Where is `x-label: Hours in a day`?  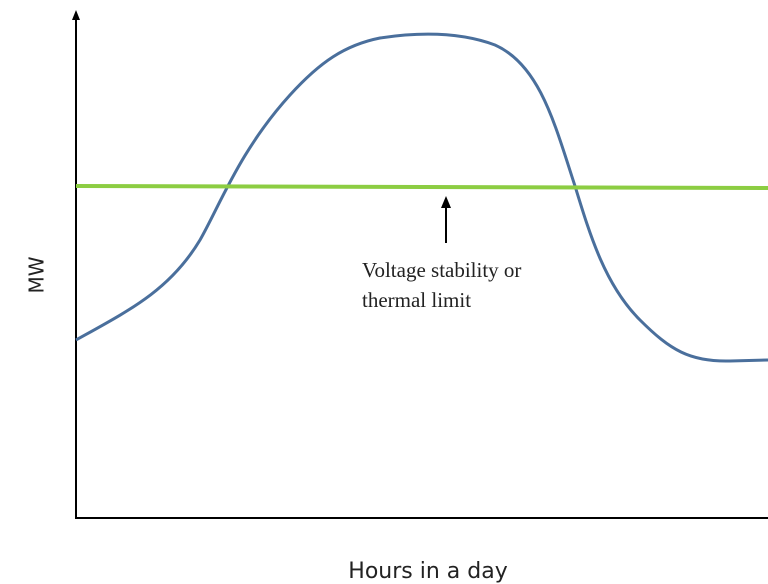
x-label: Hours in a day is located at coordinates (427, 571).